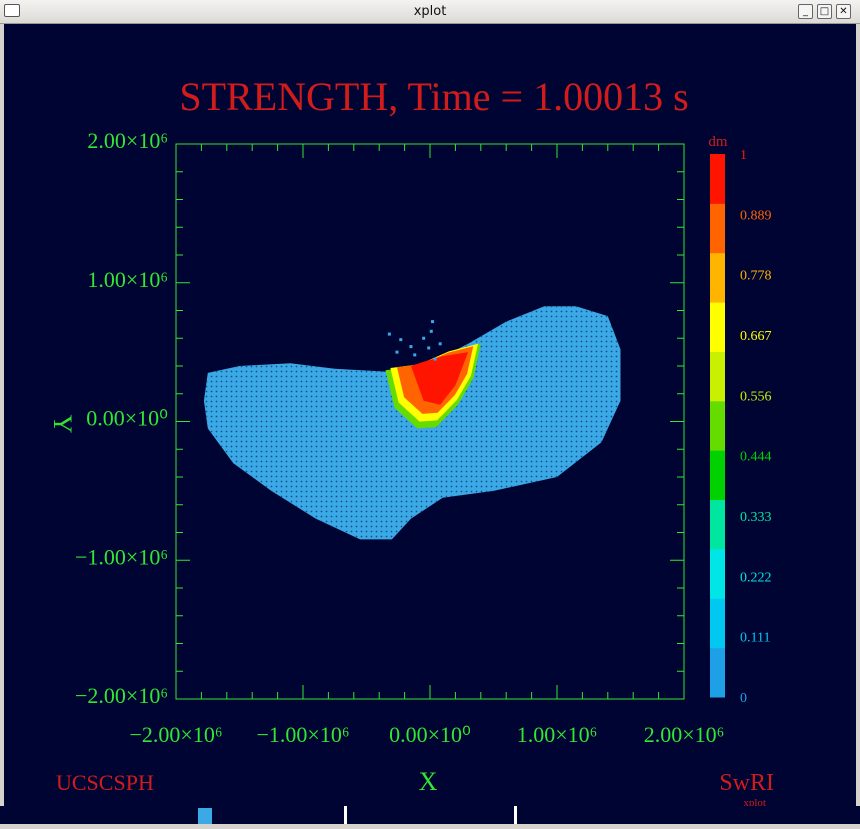 The image size is (860, 829). What do you see at coordinates (754, 801) in the screenshot?
I see `footer-right-small: xplot` at bounding box center [754, 801].